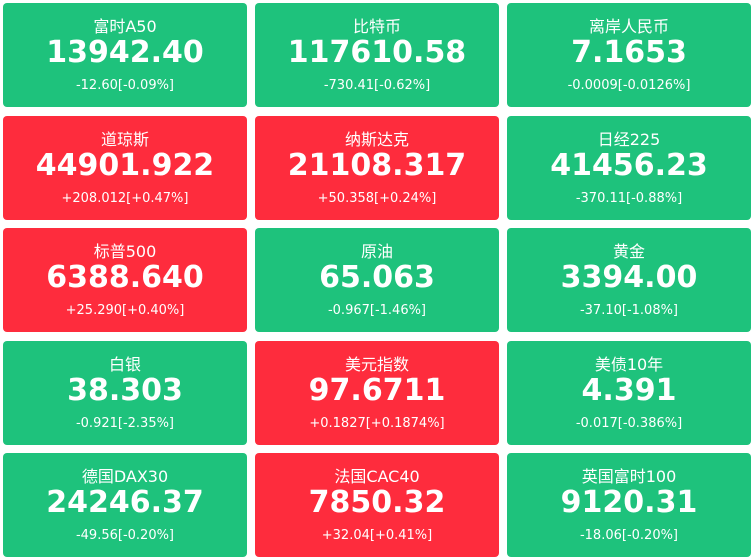  Describe the element at coordinates (377, 535) in the screenshot. I see `quote-change: +32.04[+0.41%]` at that location.